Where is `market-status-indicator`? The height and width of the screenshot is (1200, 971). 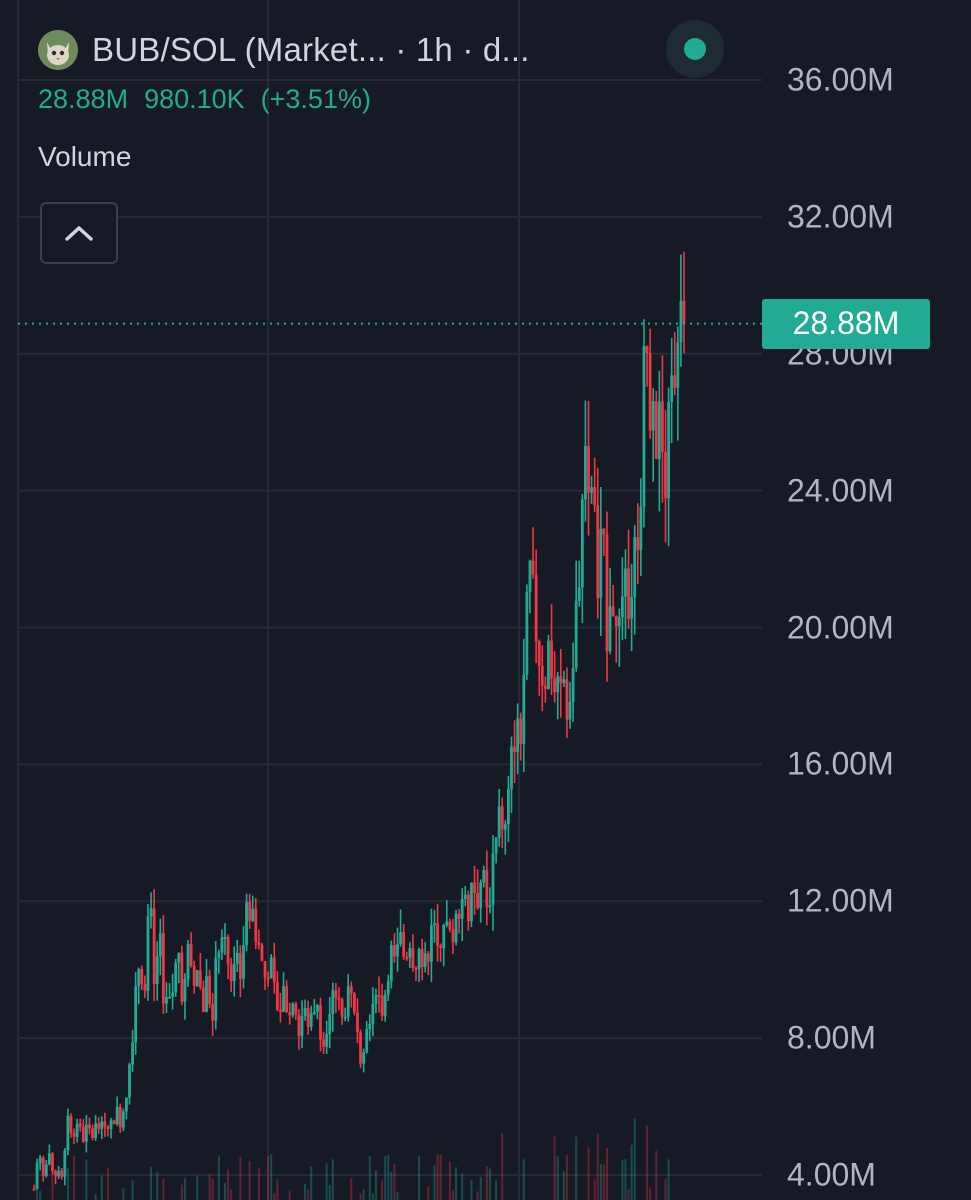
market-status-indicator is located at coordinates (695, 49).